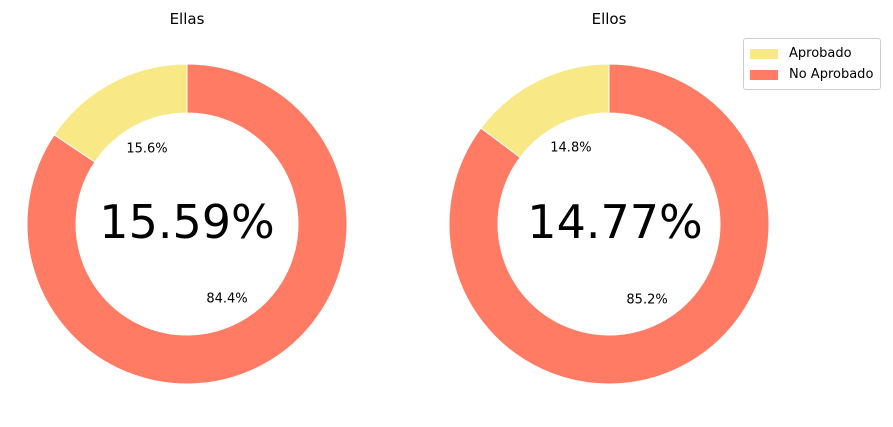  What do you see at coordinates (764, 53) in the screenshot?
I see `legend-swatch-aprobado` at bounding box center [764, 53].